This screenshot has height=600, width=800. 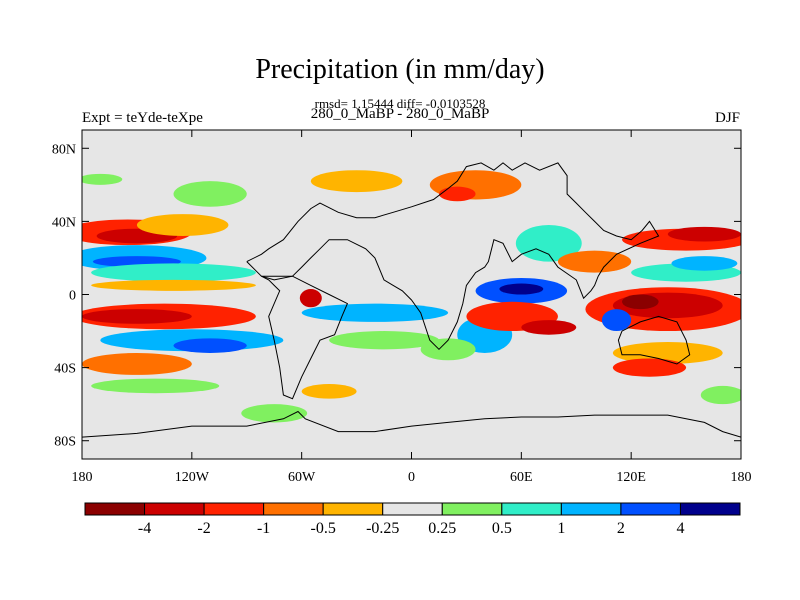 I want to click on colorbar-label: -0.25, so click(x=382, y=528).